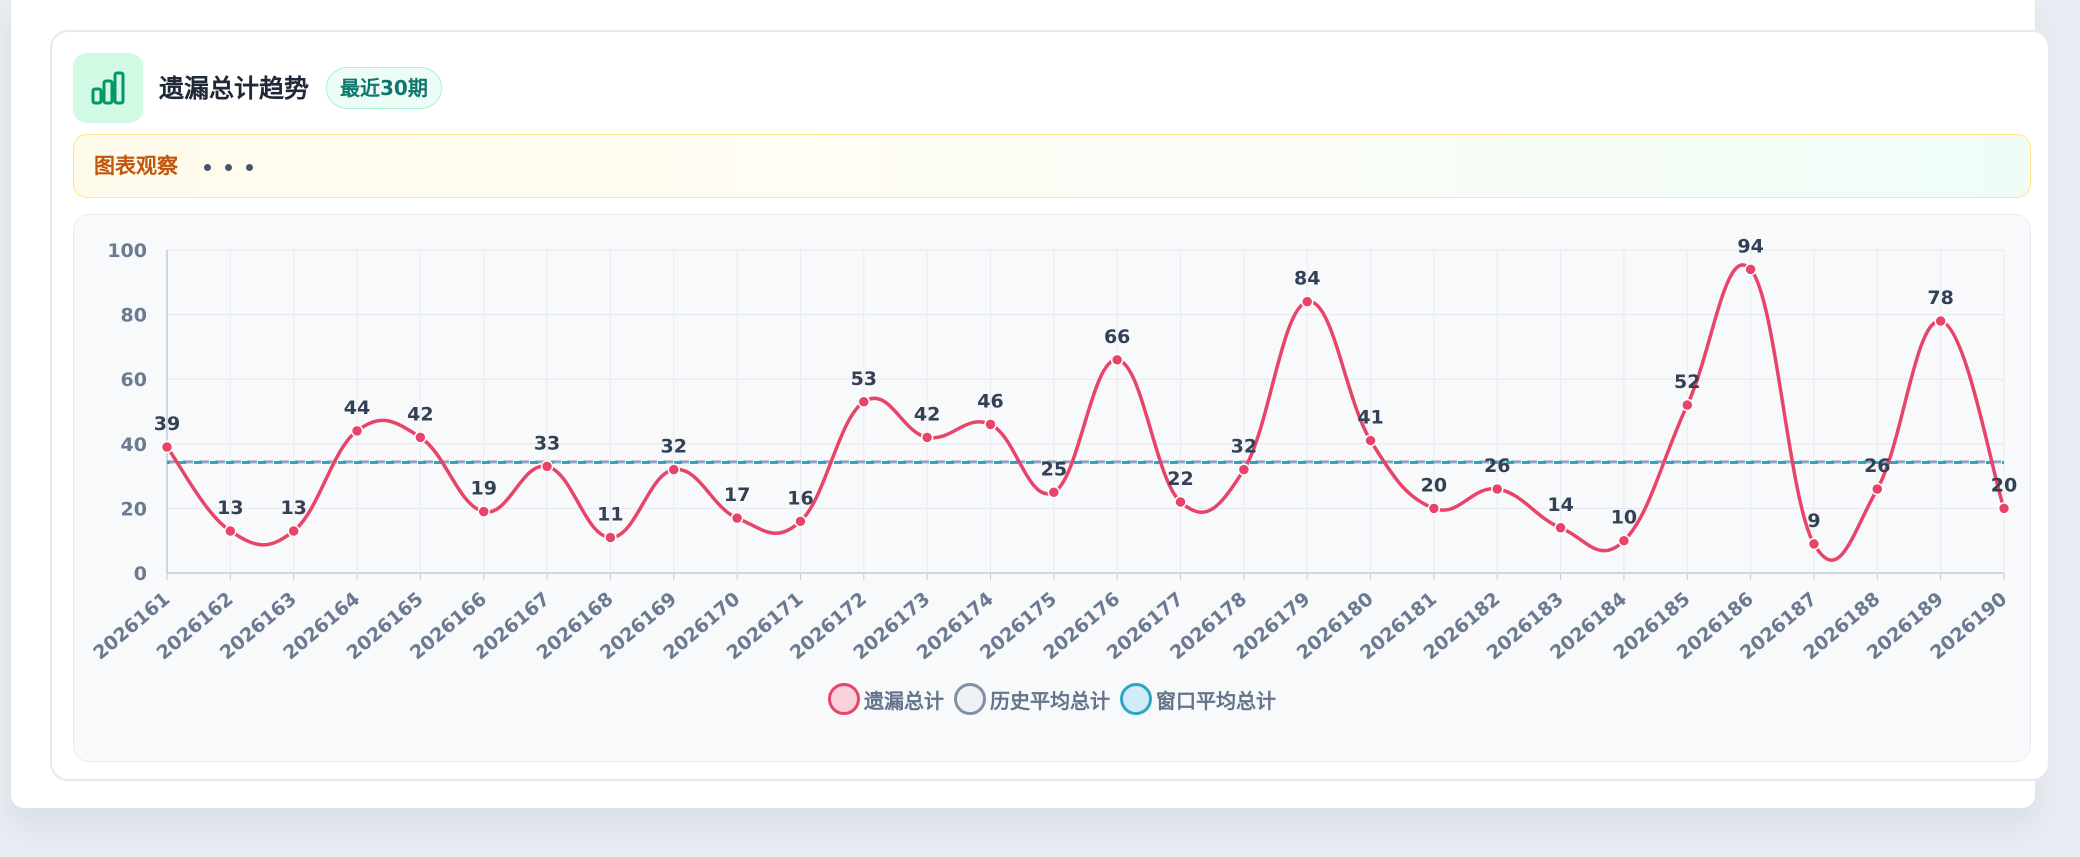  Describe the element at coordinates (1052, 166) in the screenshot. I see `observation-banner: 图表观察` at that location.